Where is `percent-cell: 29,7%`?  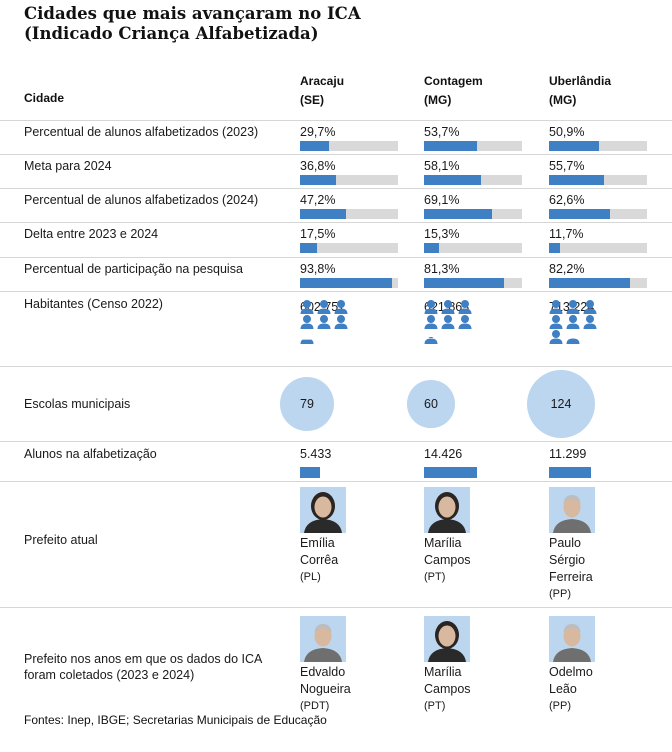 percent-cell: 29,7% is located at coordinates (349, 138).